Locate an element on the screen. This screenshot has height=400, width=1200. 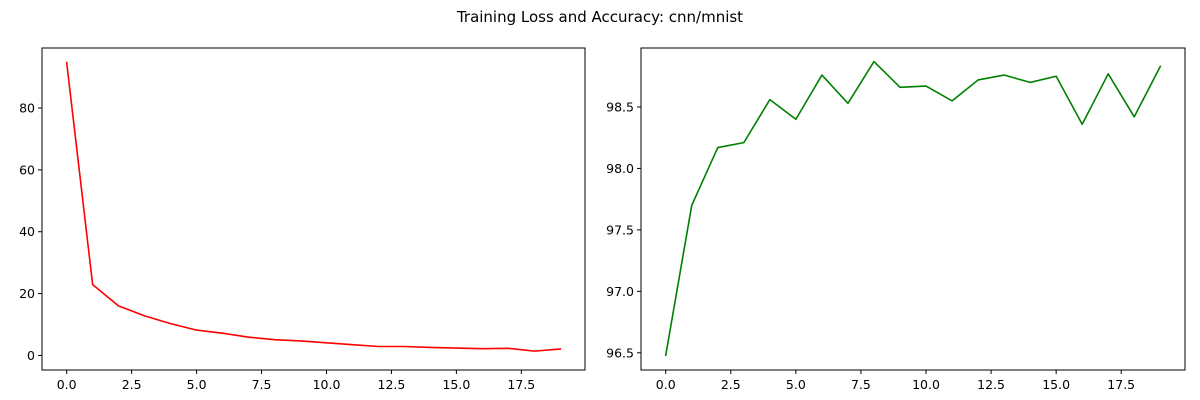
figure-title: Training Loss and Accuracy: cnn/mnist is located at coordinates (599, 17).